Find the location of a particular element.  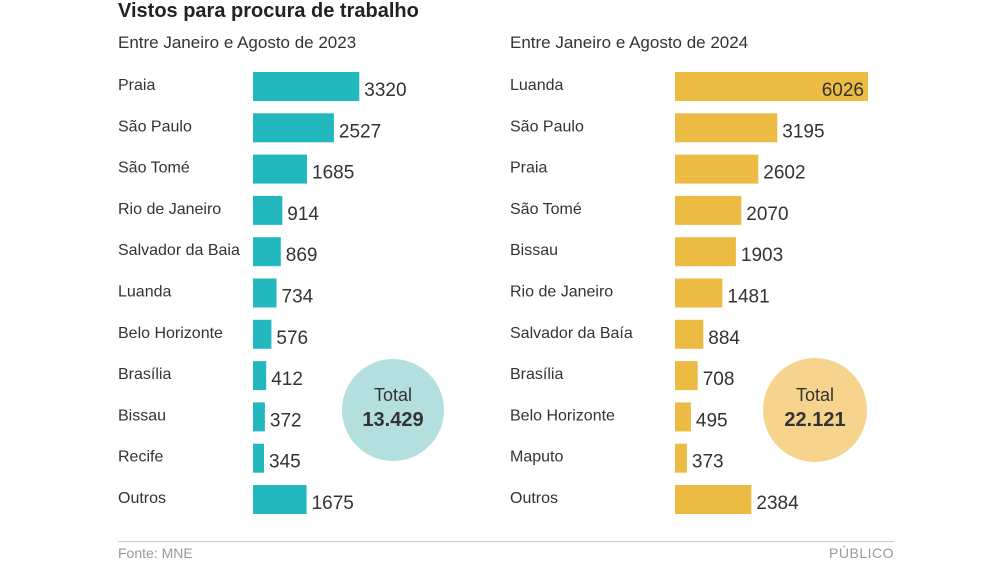

category-label-2024-bissau: Bissau is located at coordinates (534, 250).